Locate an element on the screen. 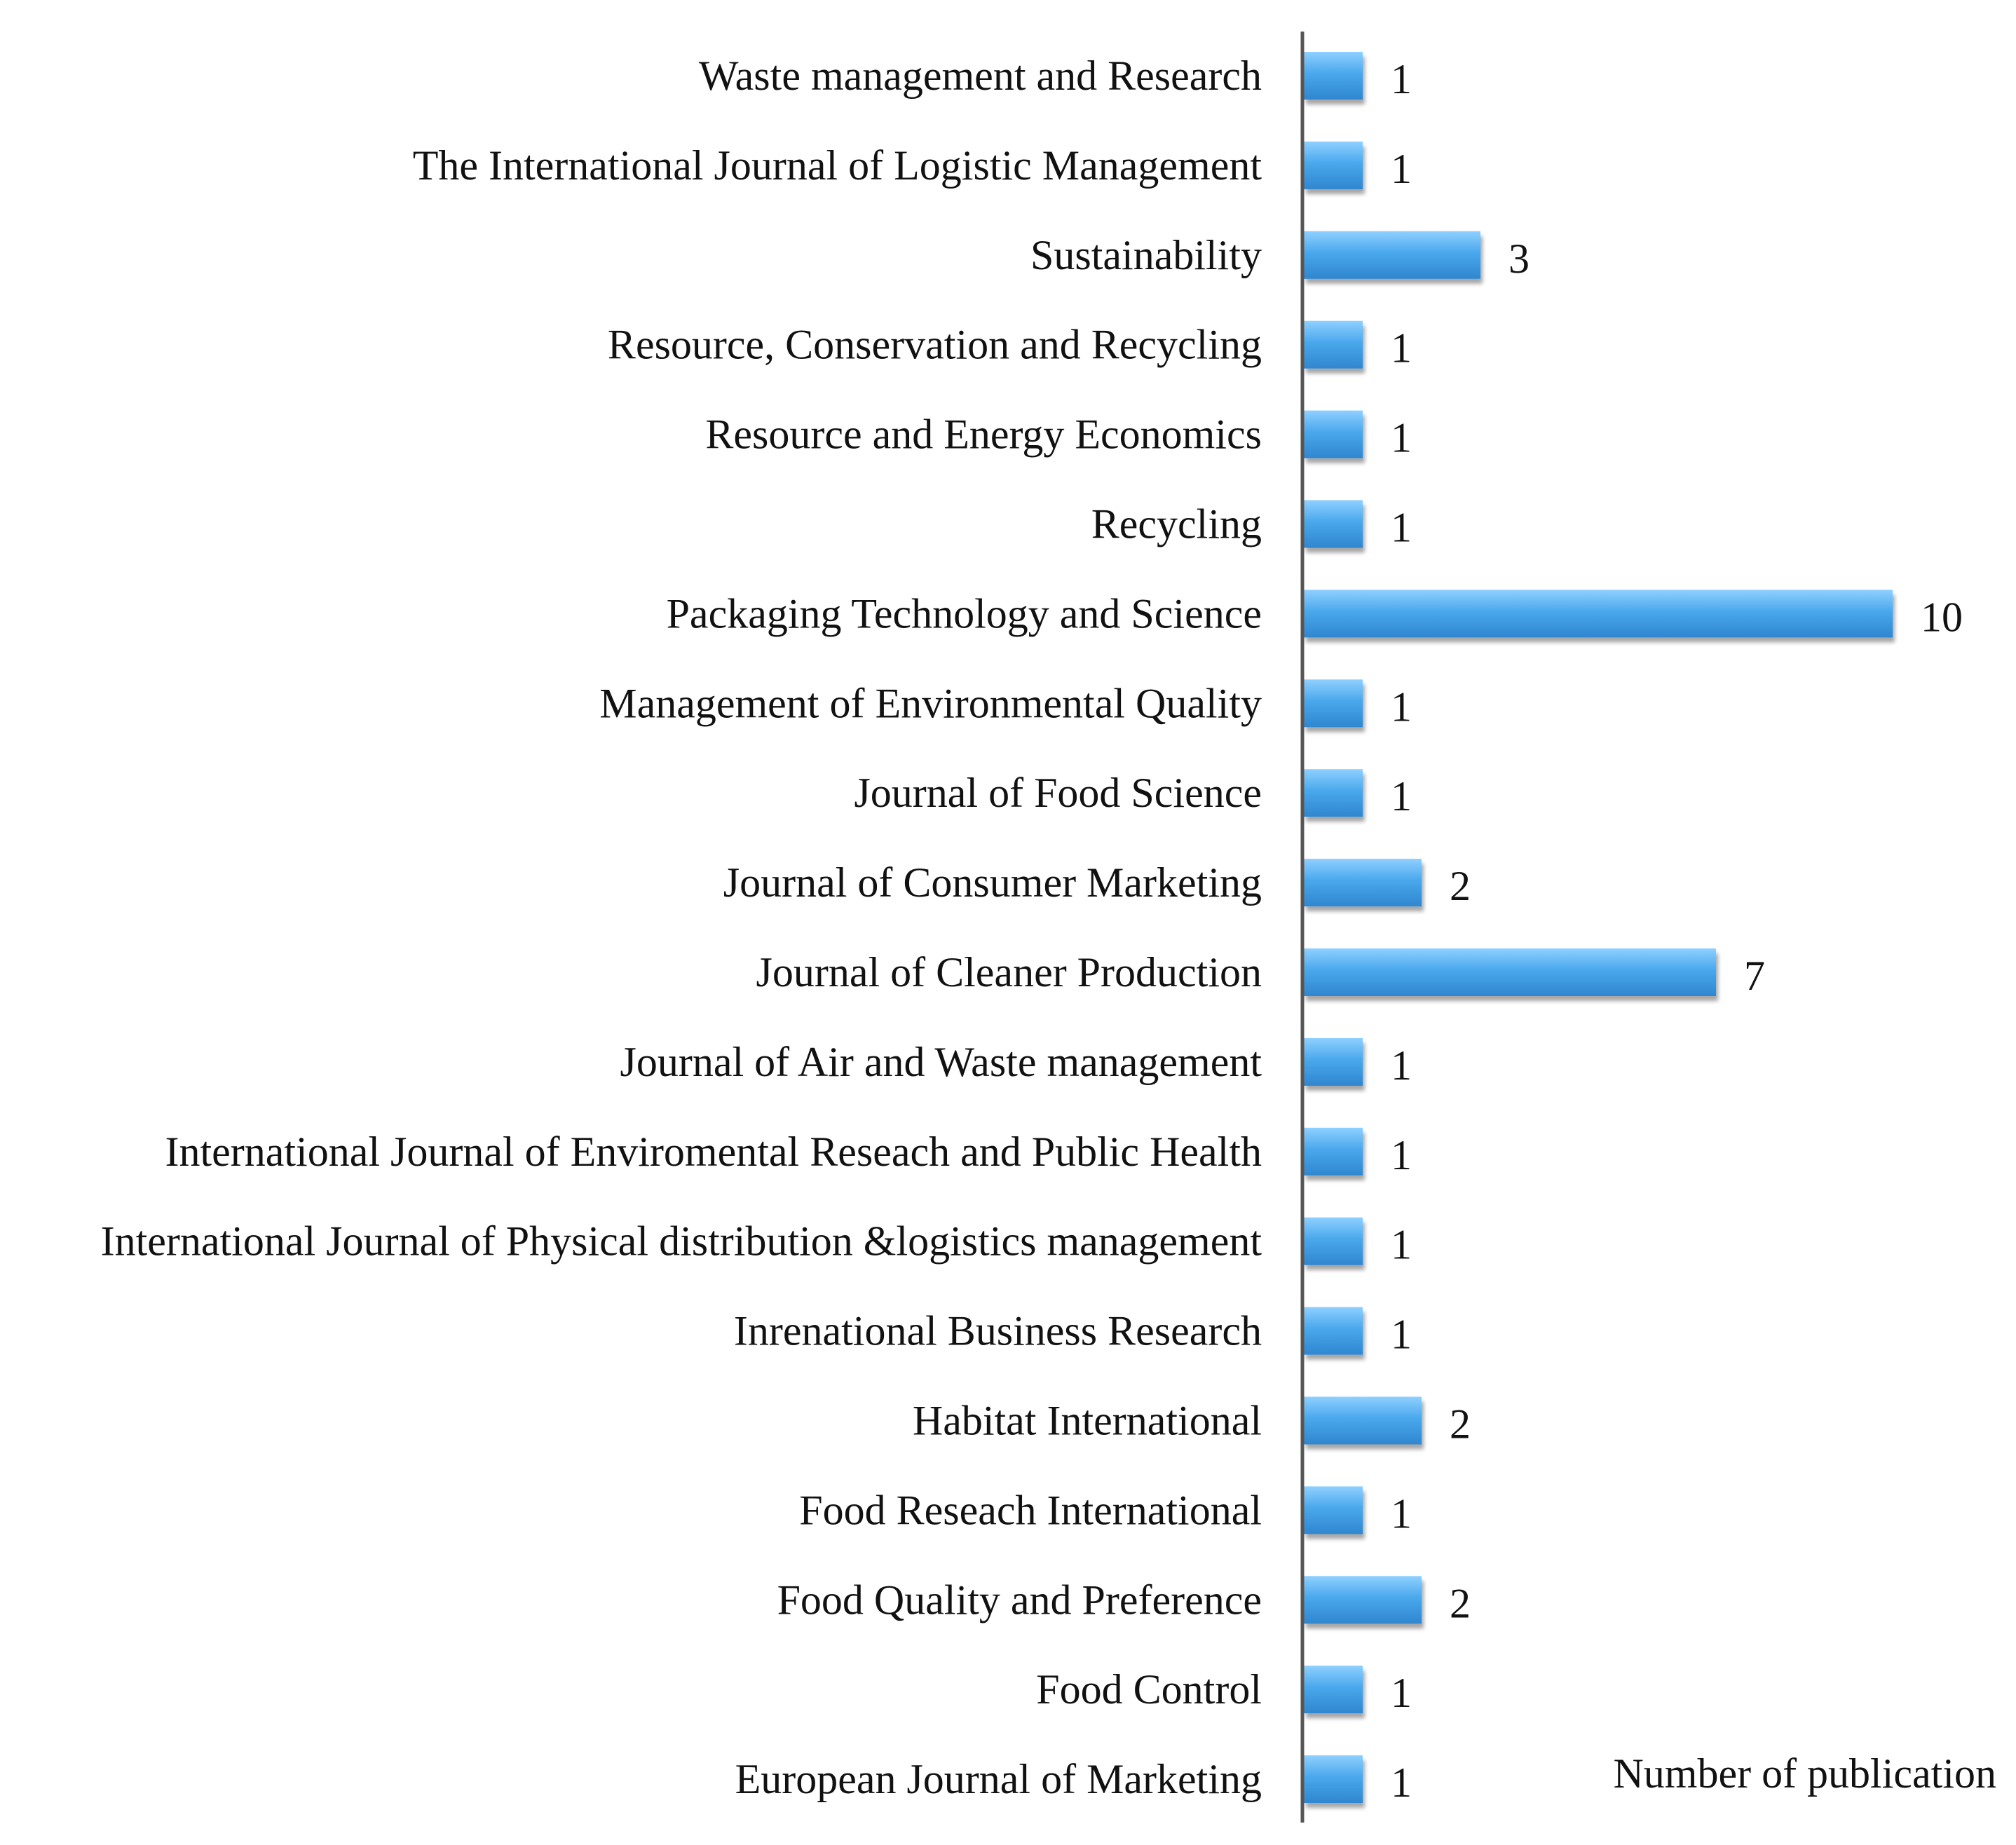  bar-journal-of-consumer-marketing is located at coordinates (1363, 883).